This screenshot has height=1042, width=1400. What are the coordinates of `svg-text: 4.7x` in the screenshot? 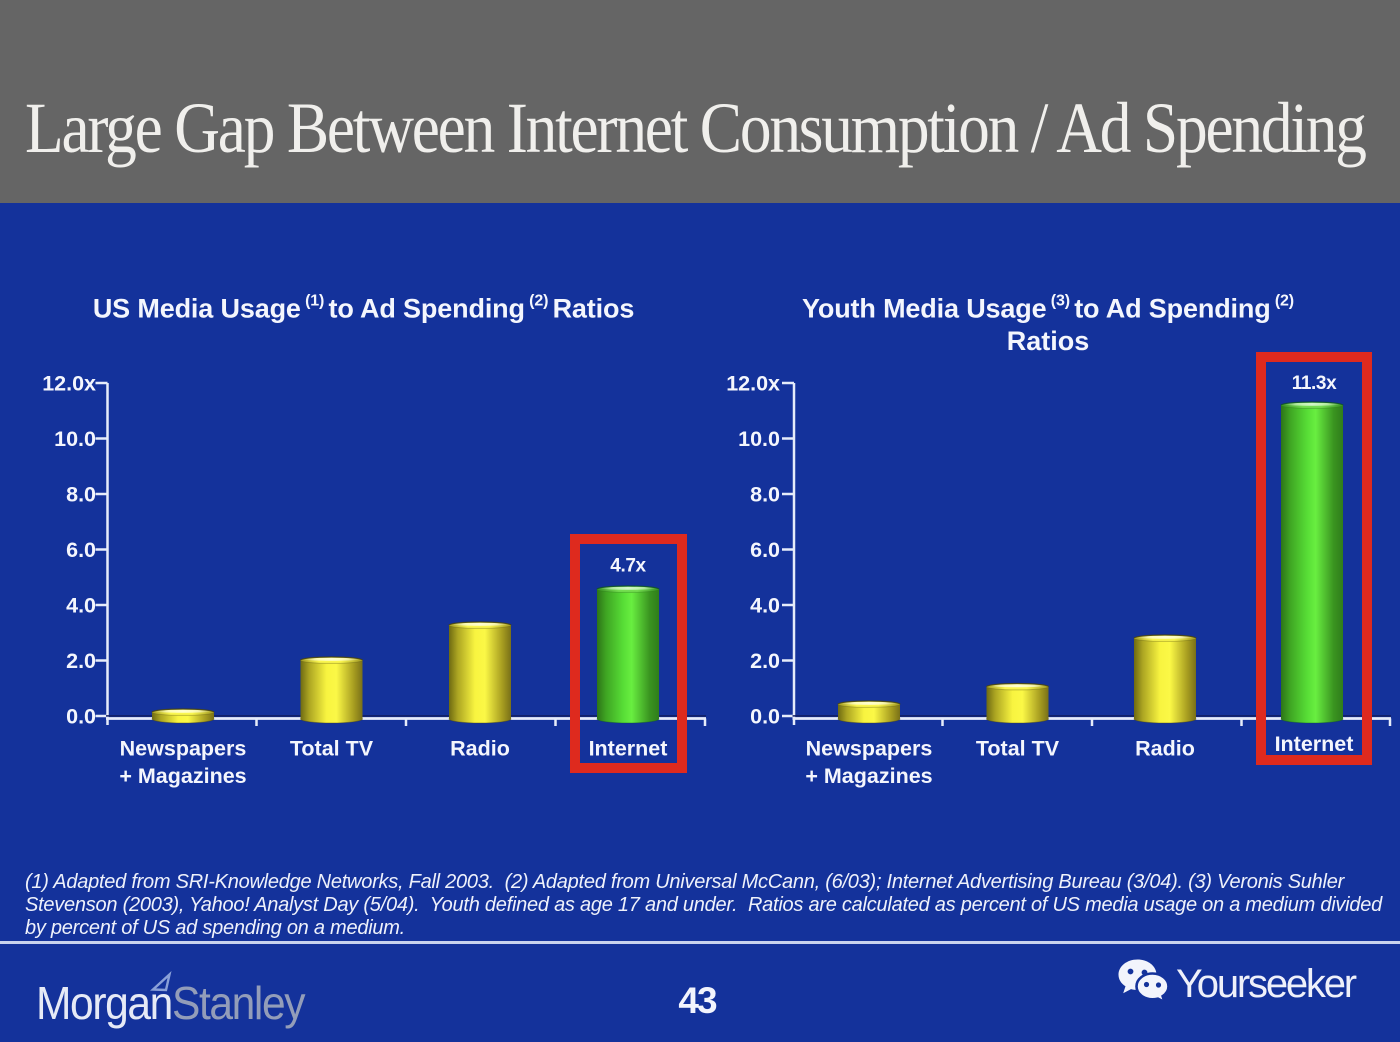 It's located at (628, 566).